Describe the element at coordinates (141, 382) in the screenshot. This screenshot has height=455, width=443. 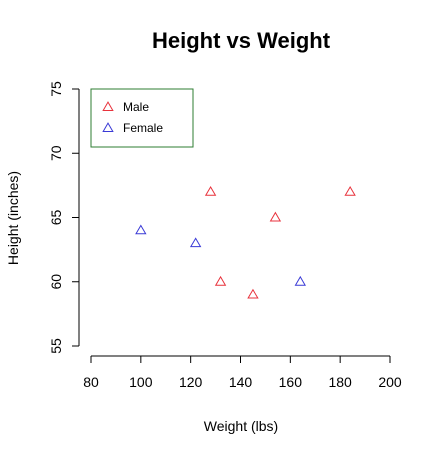
I see `x-tick-label: 100` at that location.